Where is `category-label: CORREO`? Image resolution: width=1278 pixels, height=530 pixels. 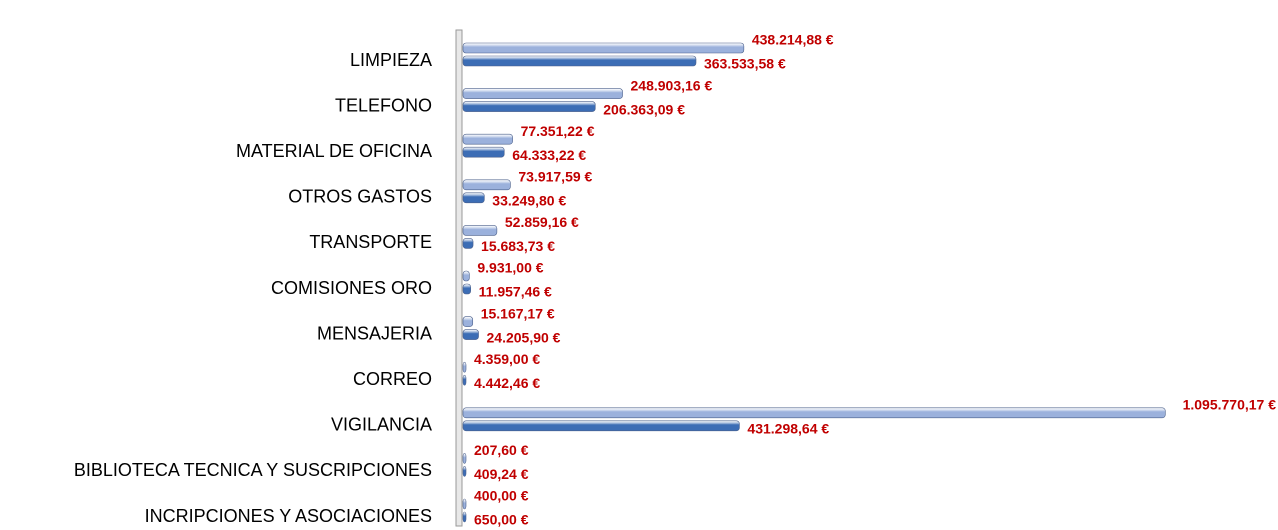
category-label: CORREO is located at coordinates (392, 379).